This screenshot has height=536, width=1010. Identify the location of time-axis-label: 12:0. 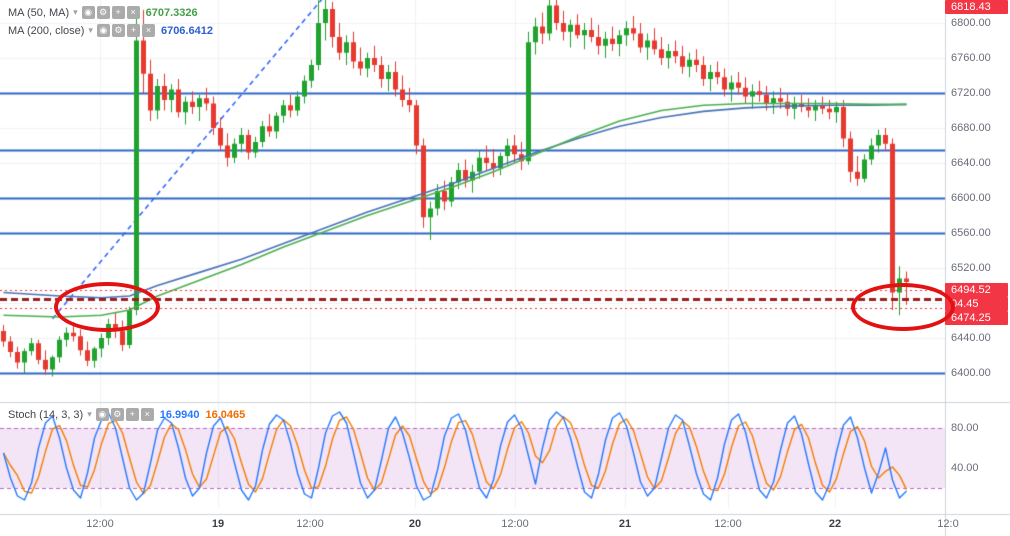
(948, 524).